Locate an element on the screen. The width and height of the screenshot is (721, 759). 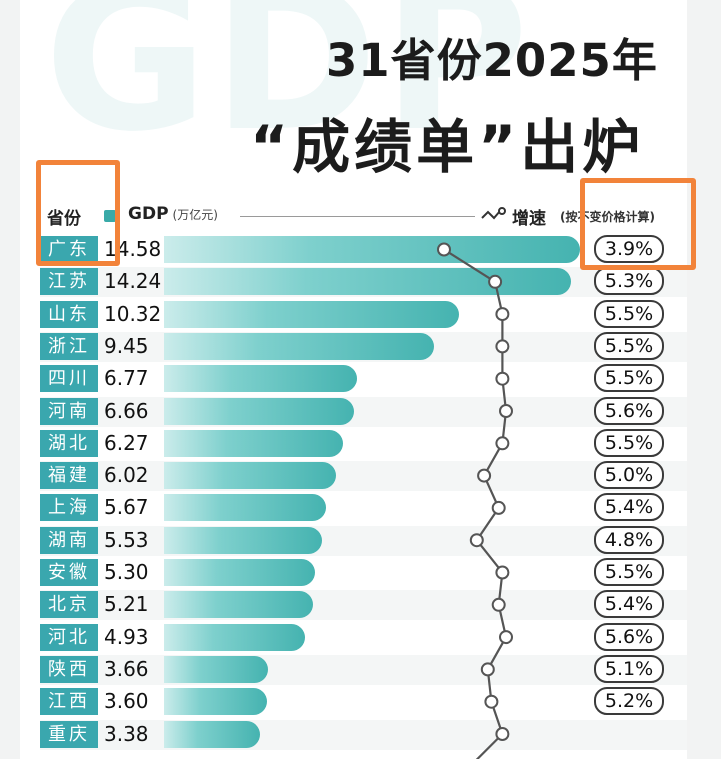
highlight-province-box is located at coordinates (78, 213).